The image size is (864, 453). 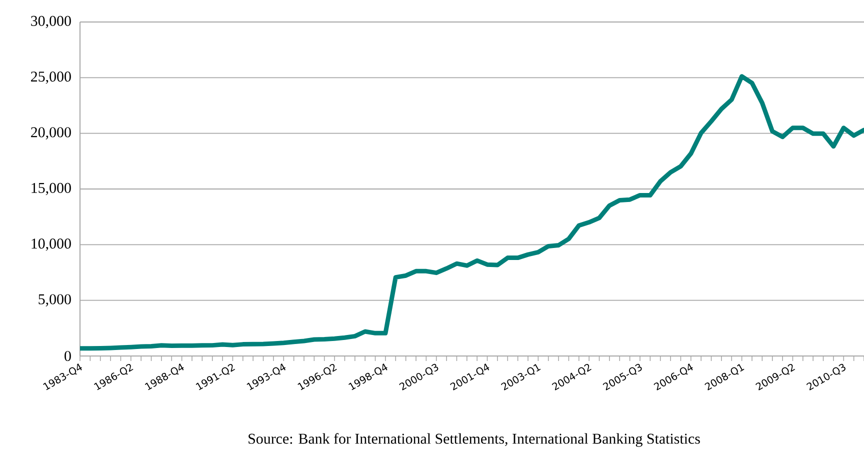 What do you see at coordinates (51, 189) in the screenshot?
I see `y-tick-label: 15,000` at bounding box center [51, 189].